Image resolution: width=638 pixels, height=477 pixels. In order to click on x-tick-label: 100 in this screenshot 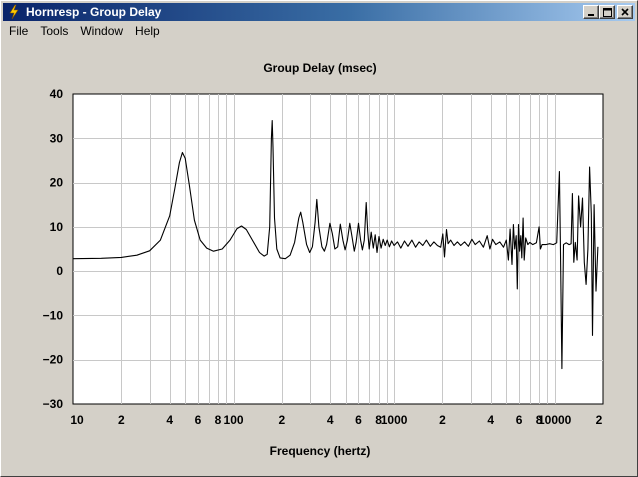, I will do `click(234, 420)`.